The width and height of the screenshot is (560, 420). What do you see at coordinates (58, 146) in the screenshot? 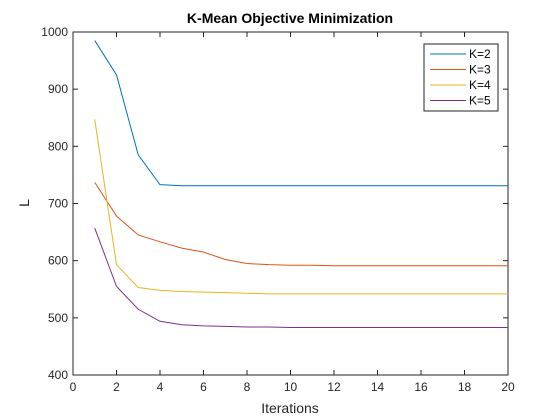
I see `y-tick-label: 800` at bounding box center [58, 146].